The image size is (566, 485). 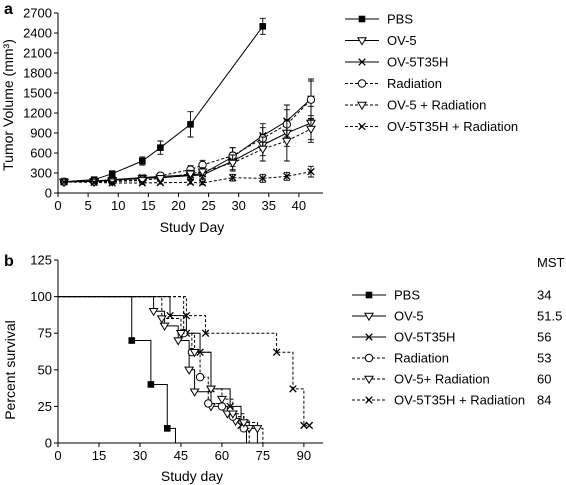 I want to click on series-ov-5t35h, so click(x=153, y=369).